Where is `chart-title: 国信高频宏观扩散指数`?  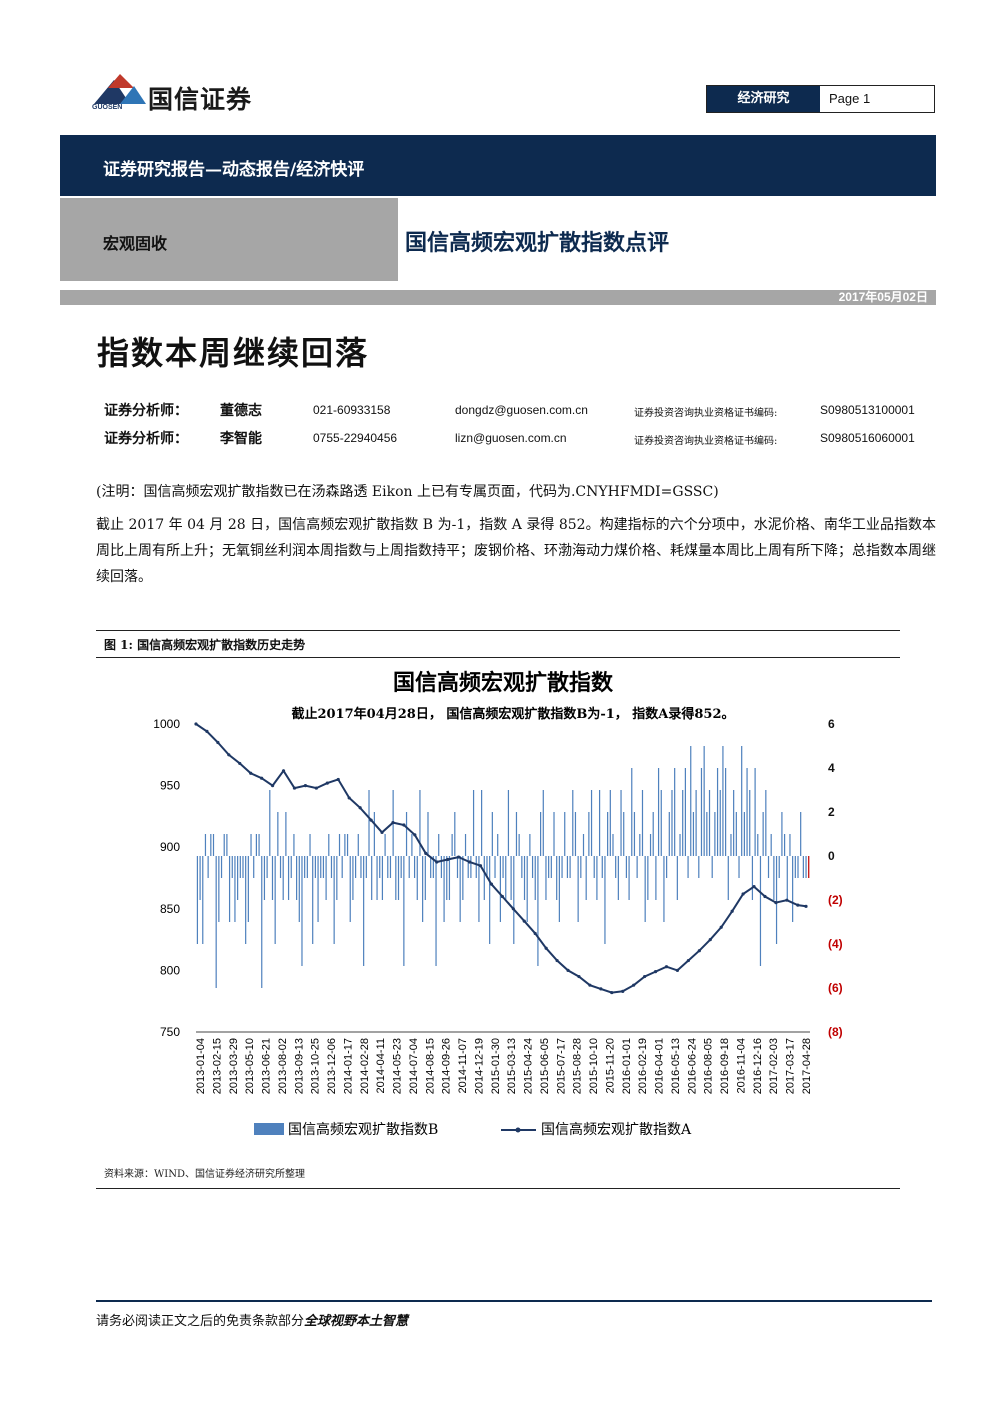
chart-title: 国信高频宏观扩散指数 is located at coordinates (503, 683).